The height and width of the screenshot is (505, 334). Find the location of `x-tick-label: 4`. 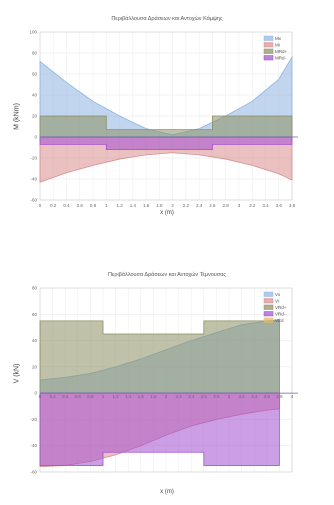

x-tick-label: 4 is located at coordinates (292, 396).